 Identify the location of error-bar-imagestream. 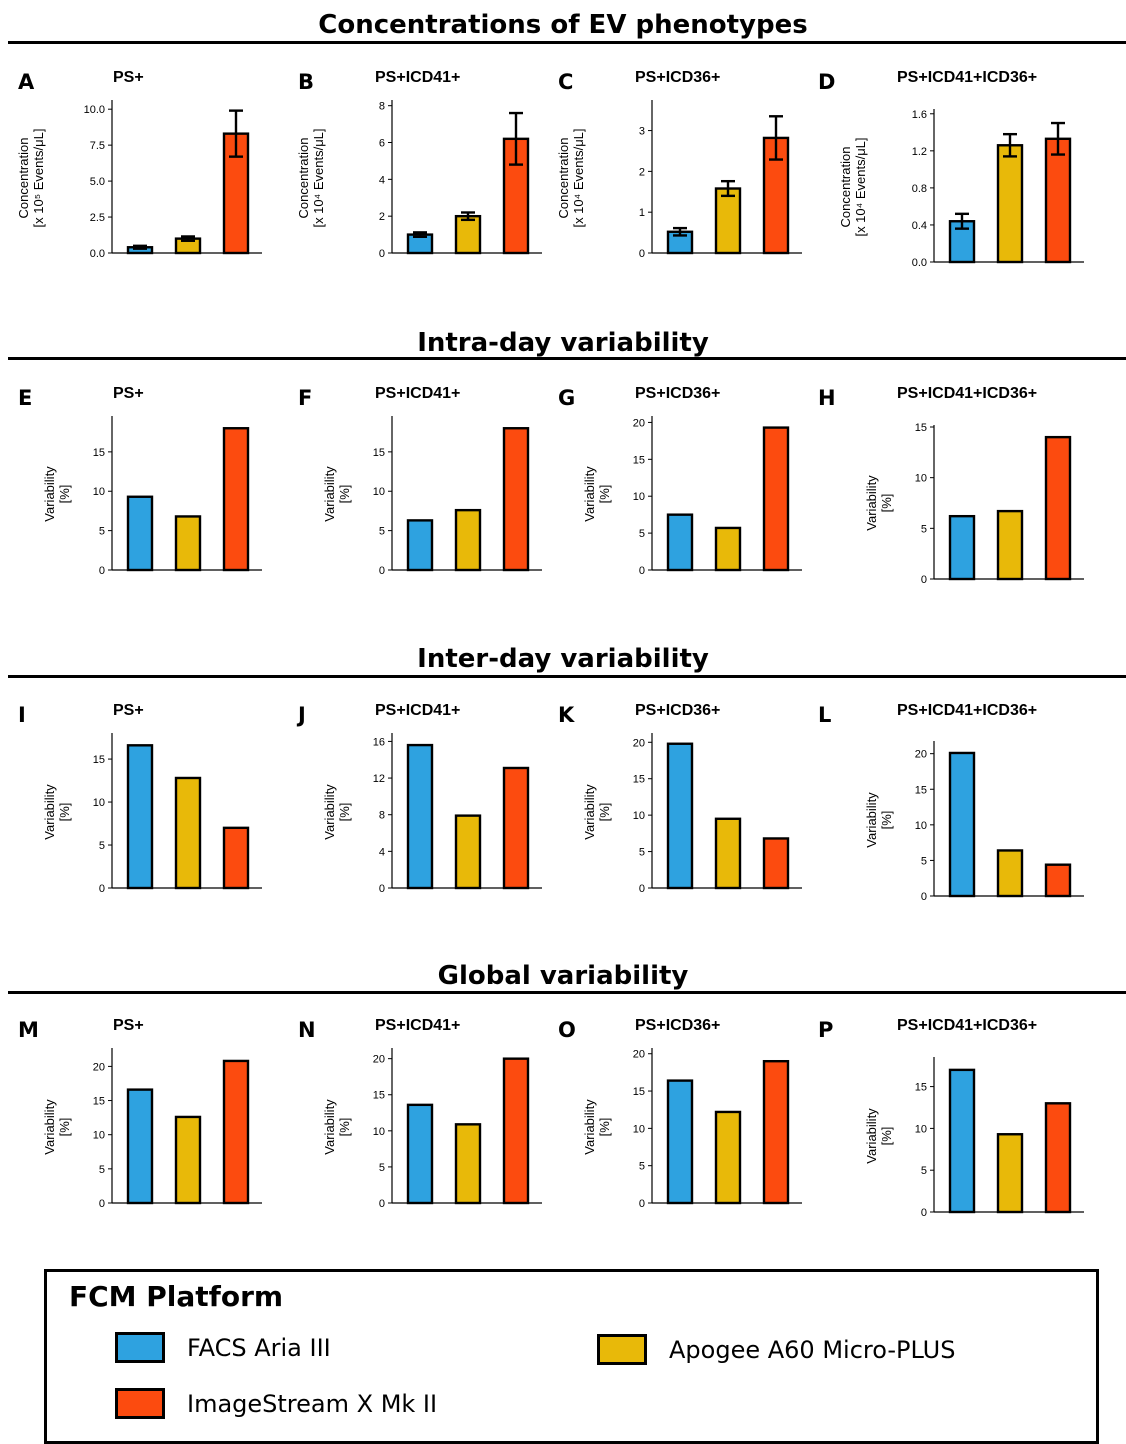
(1058, 138).